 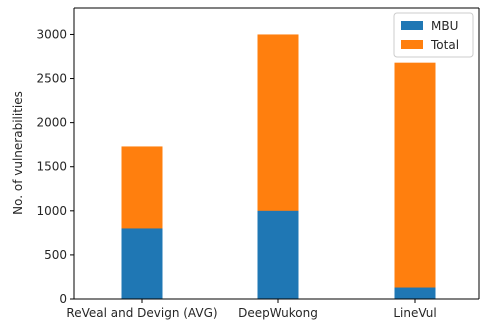 What do you see at coordinates (444, 45) in the screenshot?
I see `legend-label-total: Total` at bounding box center [444, 45].